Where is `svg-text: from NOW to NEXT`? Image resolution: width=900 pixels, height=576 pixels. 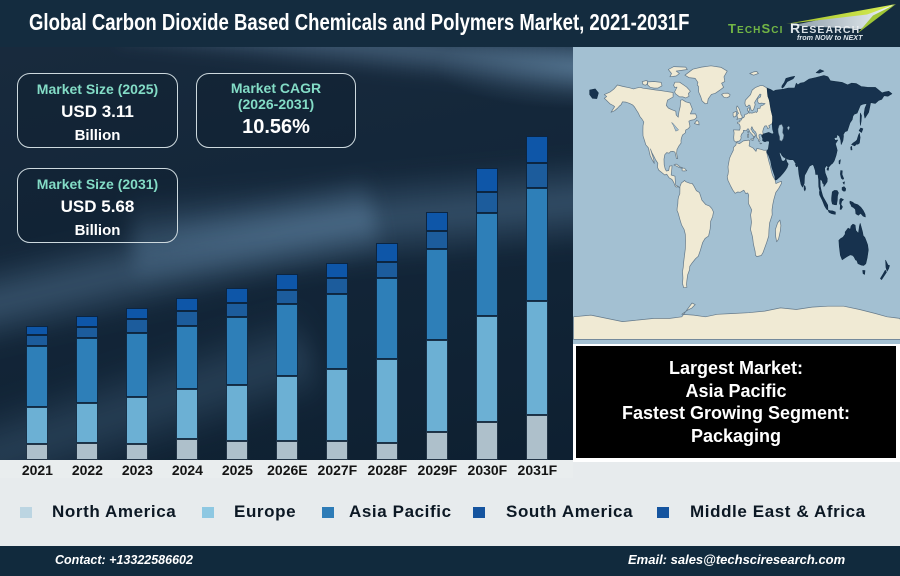 svg-text: from NOW to NEXT is located at coordinates (830, 37).